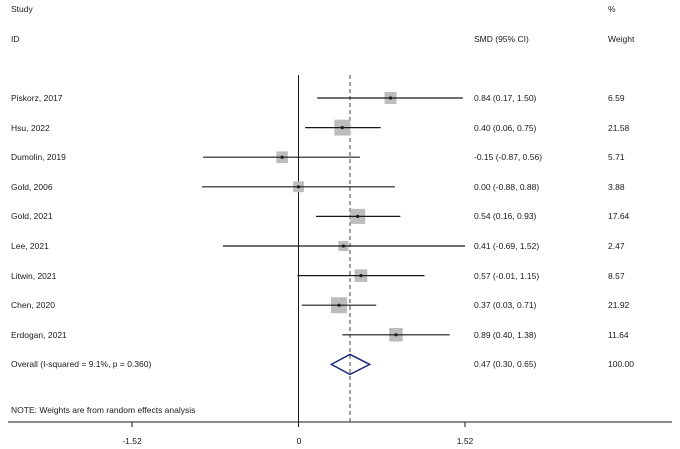 This screenshot has height=449, width=680. Describe the element at coordinates (507, 186) in the screenshot. I see `study-ci-text: 0.00 (-0.88, 0.88)` at that location.